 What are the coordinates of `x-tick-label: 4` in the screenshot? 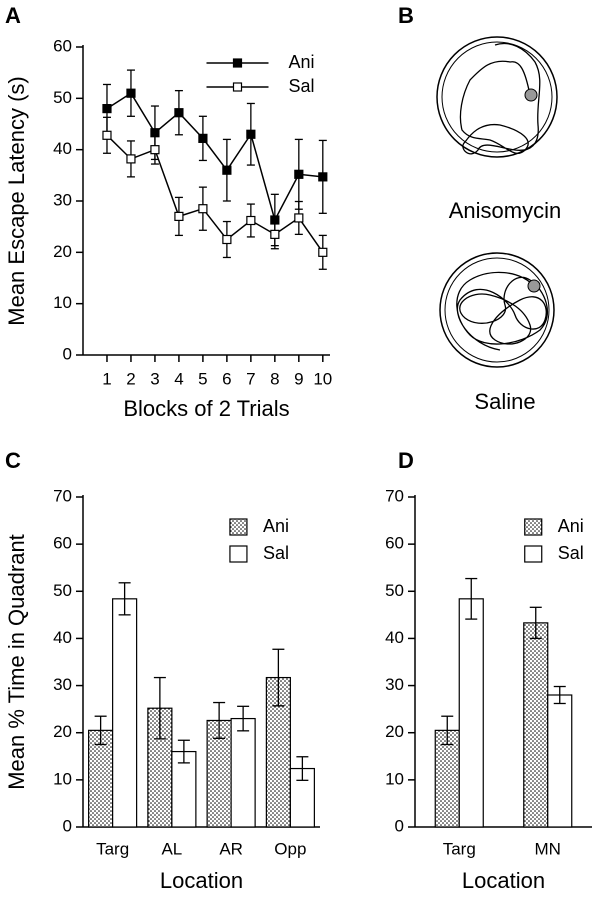 It's located at (178, 378).